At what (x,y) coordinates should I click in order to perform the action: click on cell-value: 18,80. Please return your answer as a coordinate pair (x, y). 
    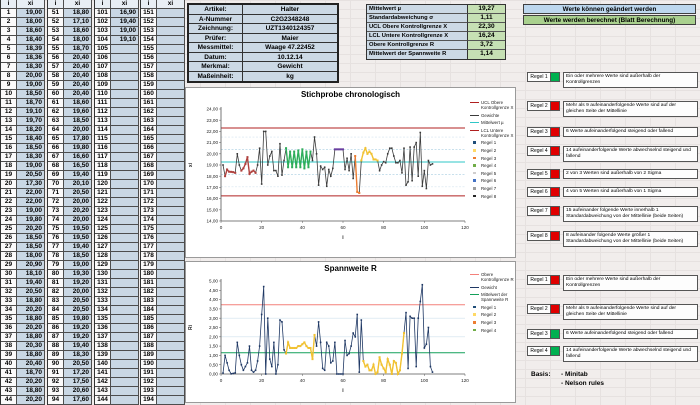
    Looking at the image, I should click on (78, 13).